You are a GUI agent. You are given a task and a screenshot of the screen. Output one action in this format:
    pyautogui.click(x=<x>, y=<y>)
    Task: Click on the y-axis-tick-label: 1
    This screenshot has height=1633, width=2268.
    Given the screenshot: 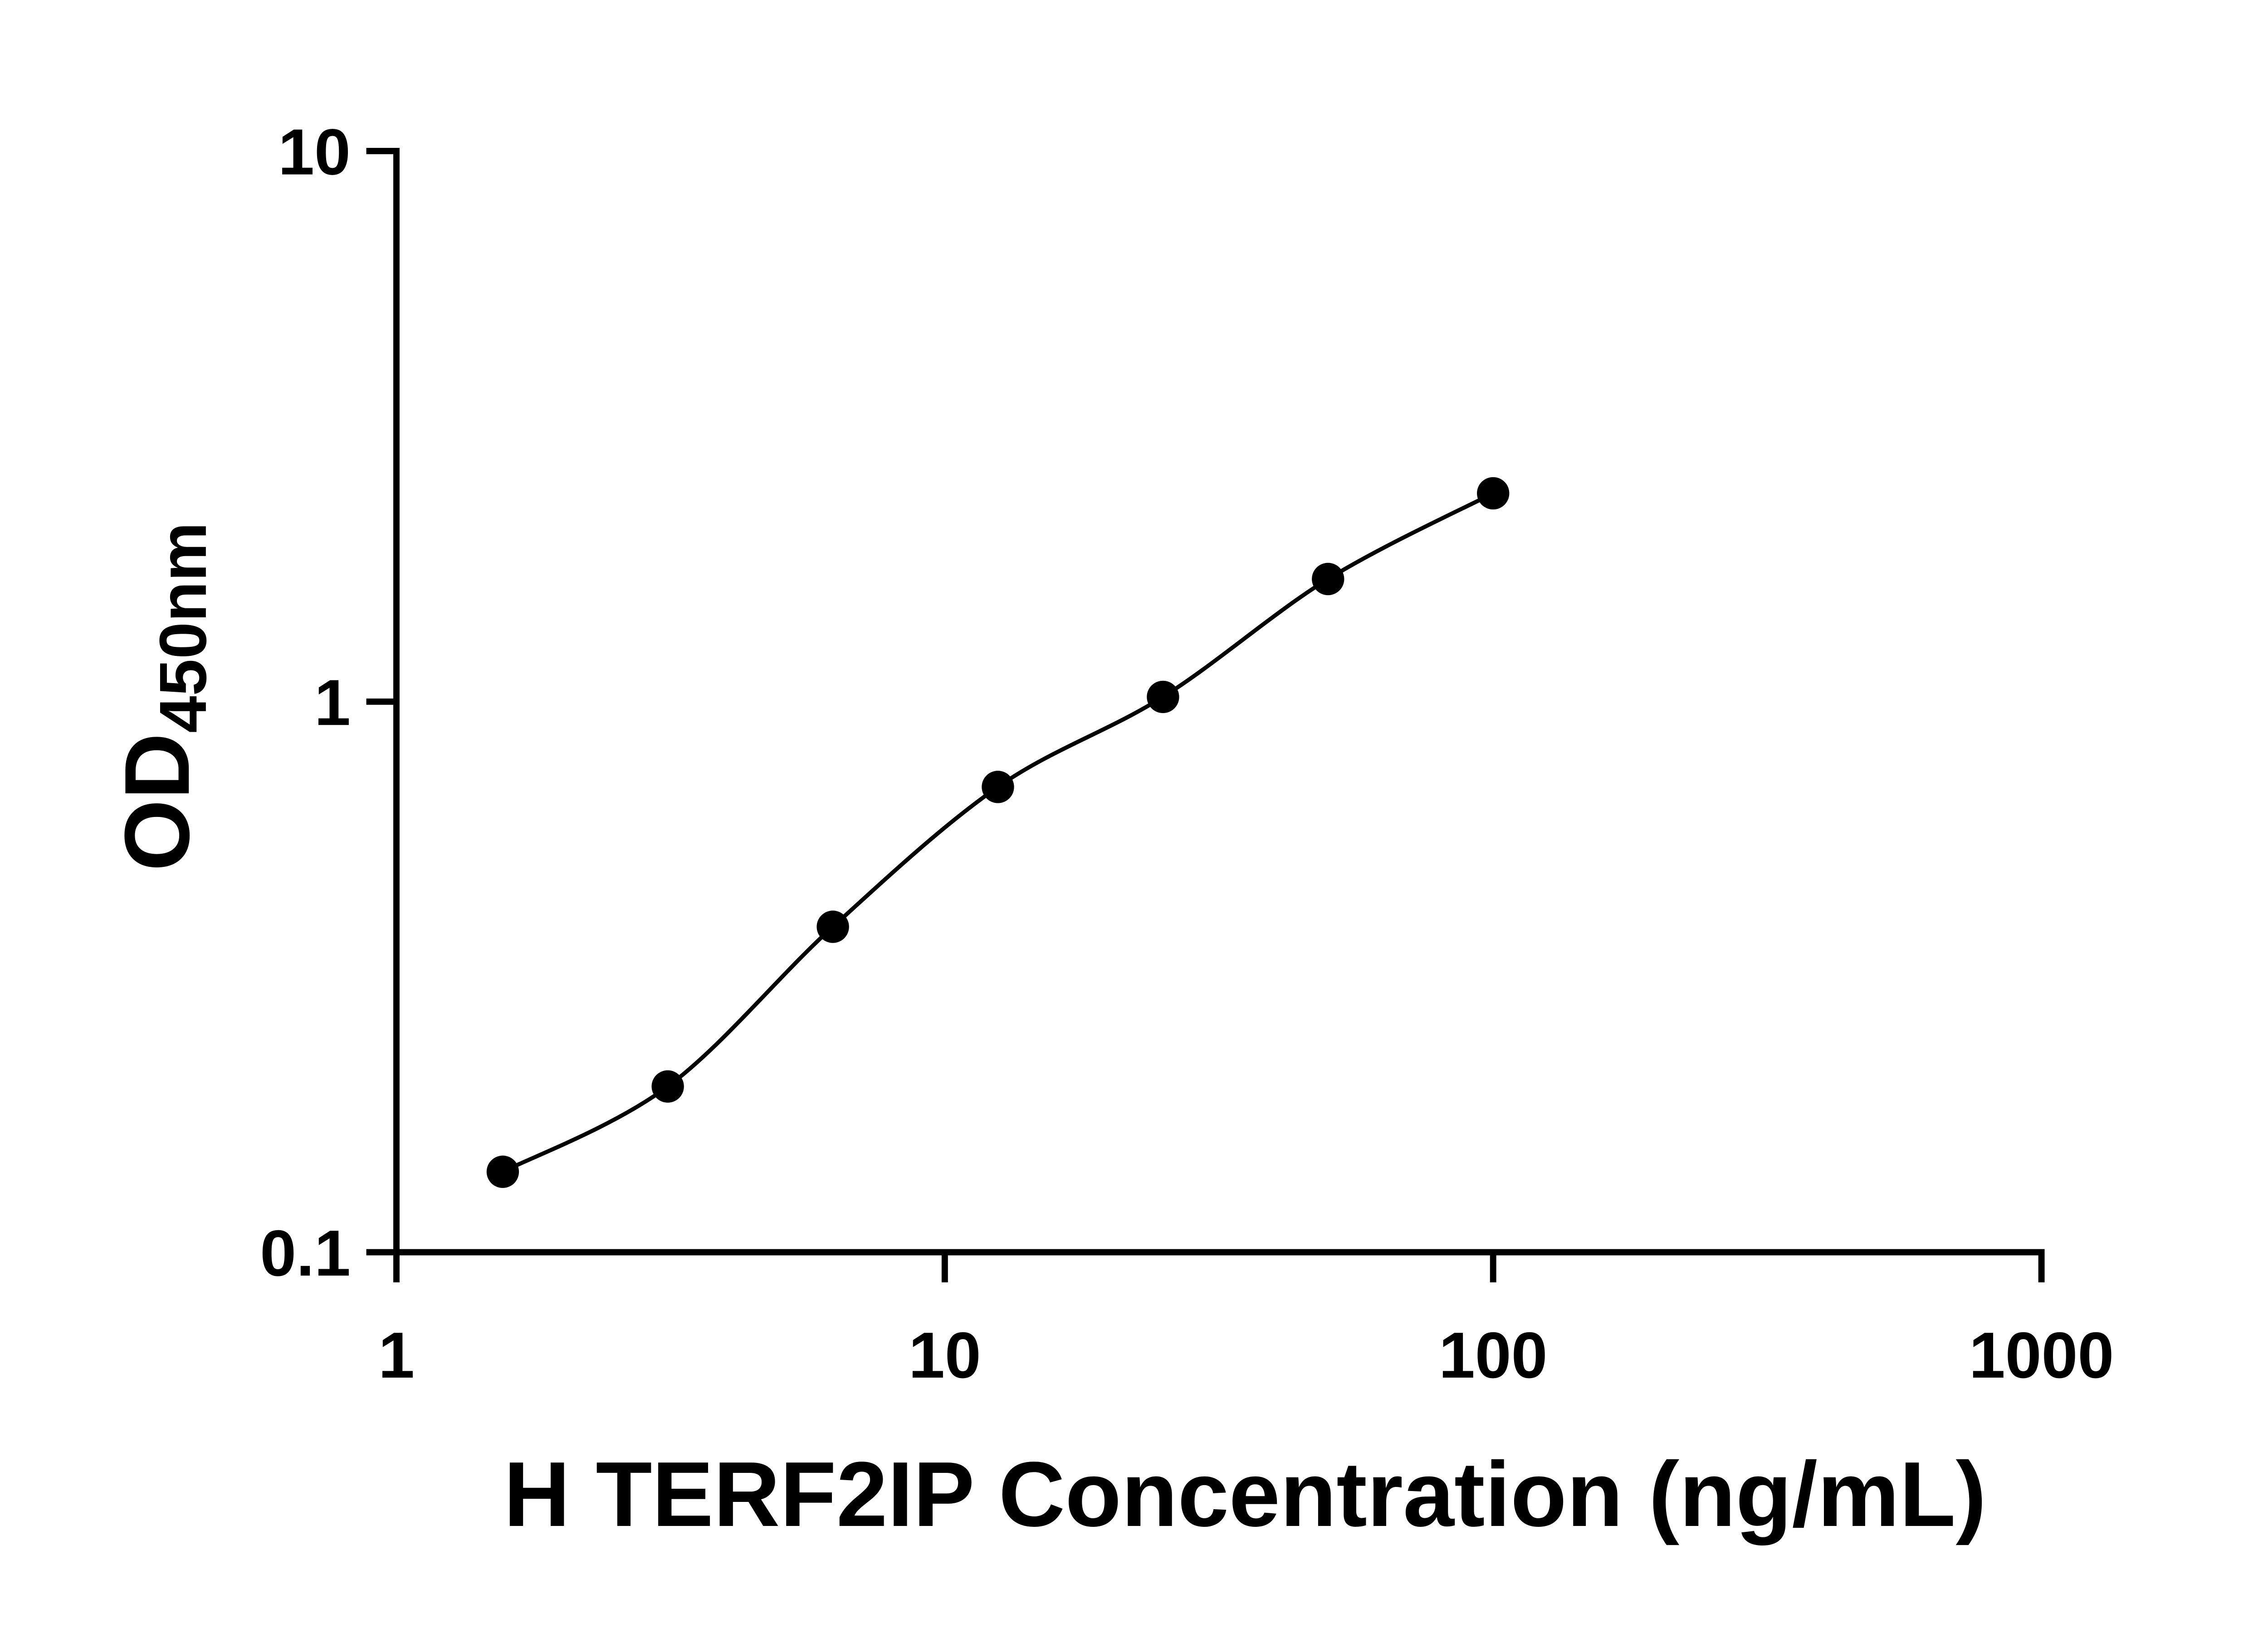 What is the action you would take?
    pyautogui.click(x=332, y=702)
    